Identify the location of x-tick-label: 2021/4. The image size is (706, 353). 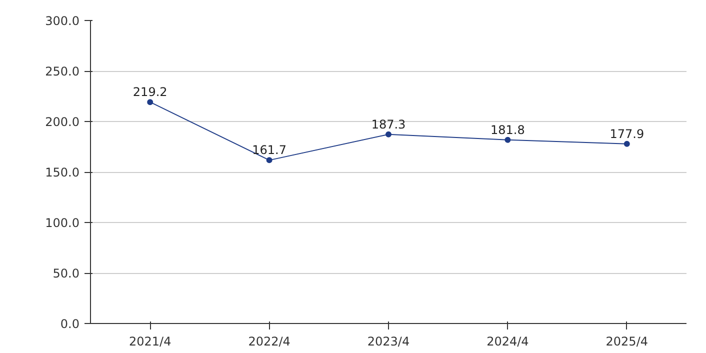
(150, 341).